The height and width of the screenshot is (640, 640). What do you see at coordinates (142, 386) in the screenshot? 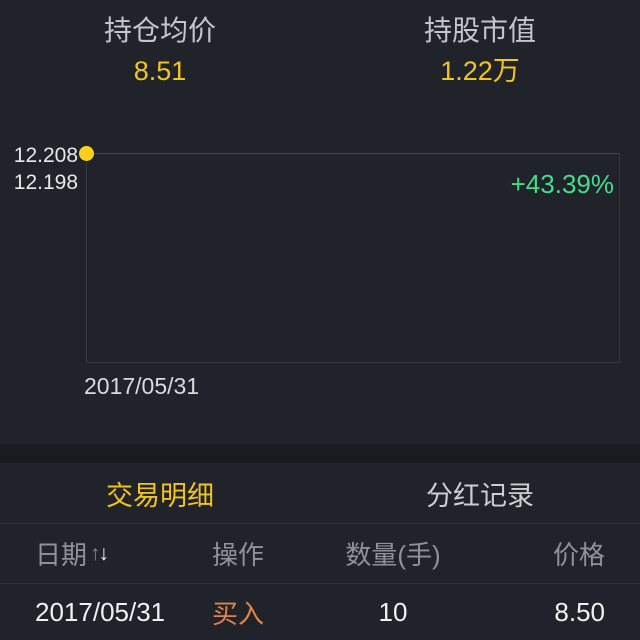
I see `x-axis-tick: 2017/05/31` at bounding box center [142, 386].